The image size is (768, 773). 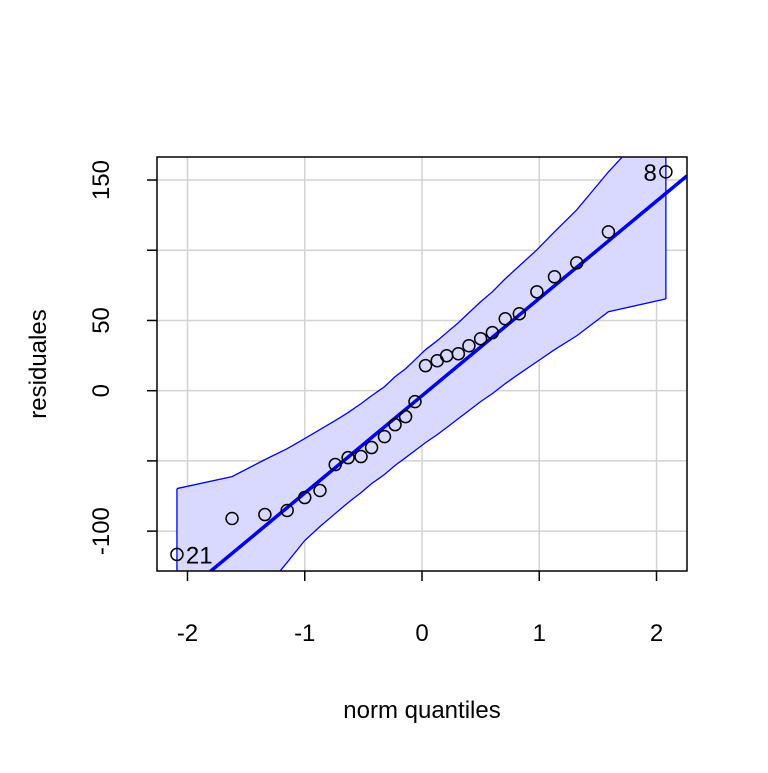 I want to click on point-label: 21, so click(x=199, y=555).